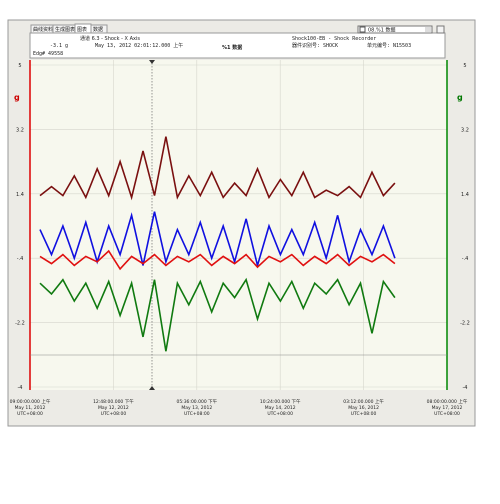  What do you see at coordinates (460, 97) in the screenshot?
I see `y-axis-label-right: g` at bounding box center [460, 97].